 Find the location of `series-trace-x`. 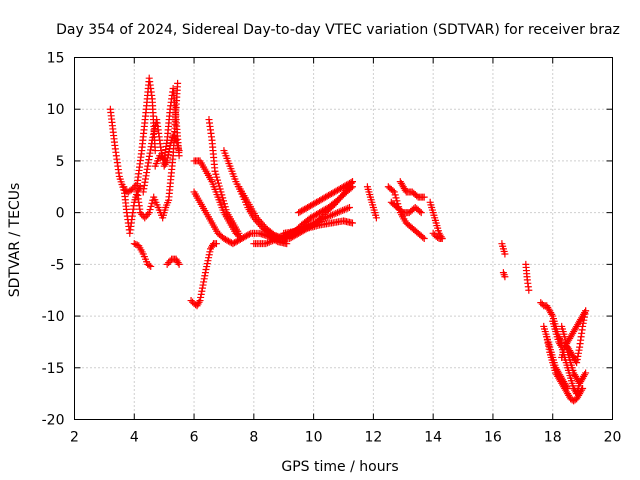

series-trace-x is located at coordinates (504, 275).